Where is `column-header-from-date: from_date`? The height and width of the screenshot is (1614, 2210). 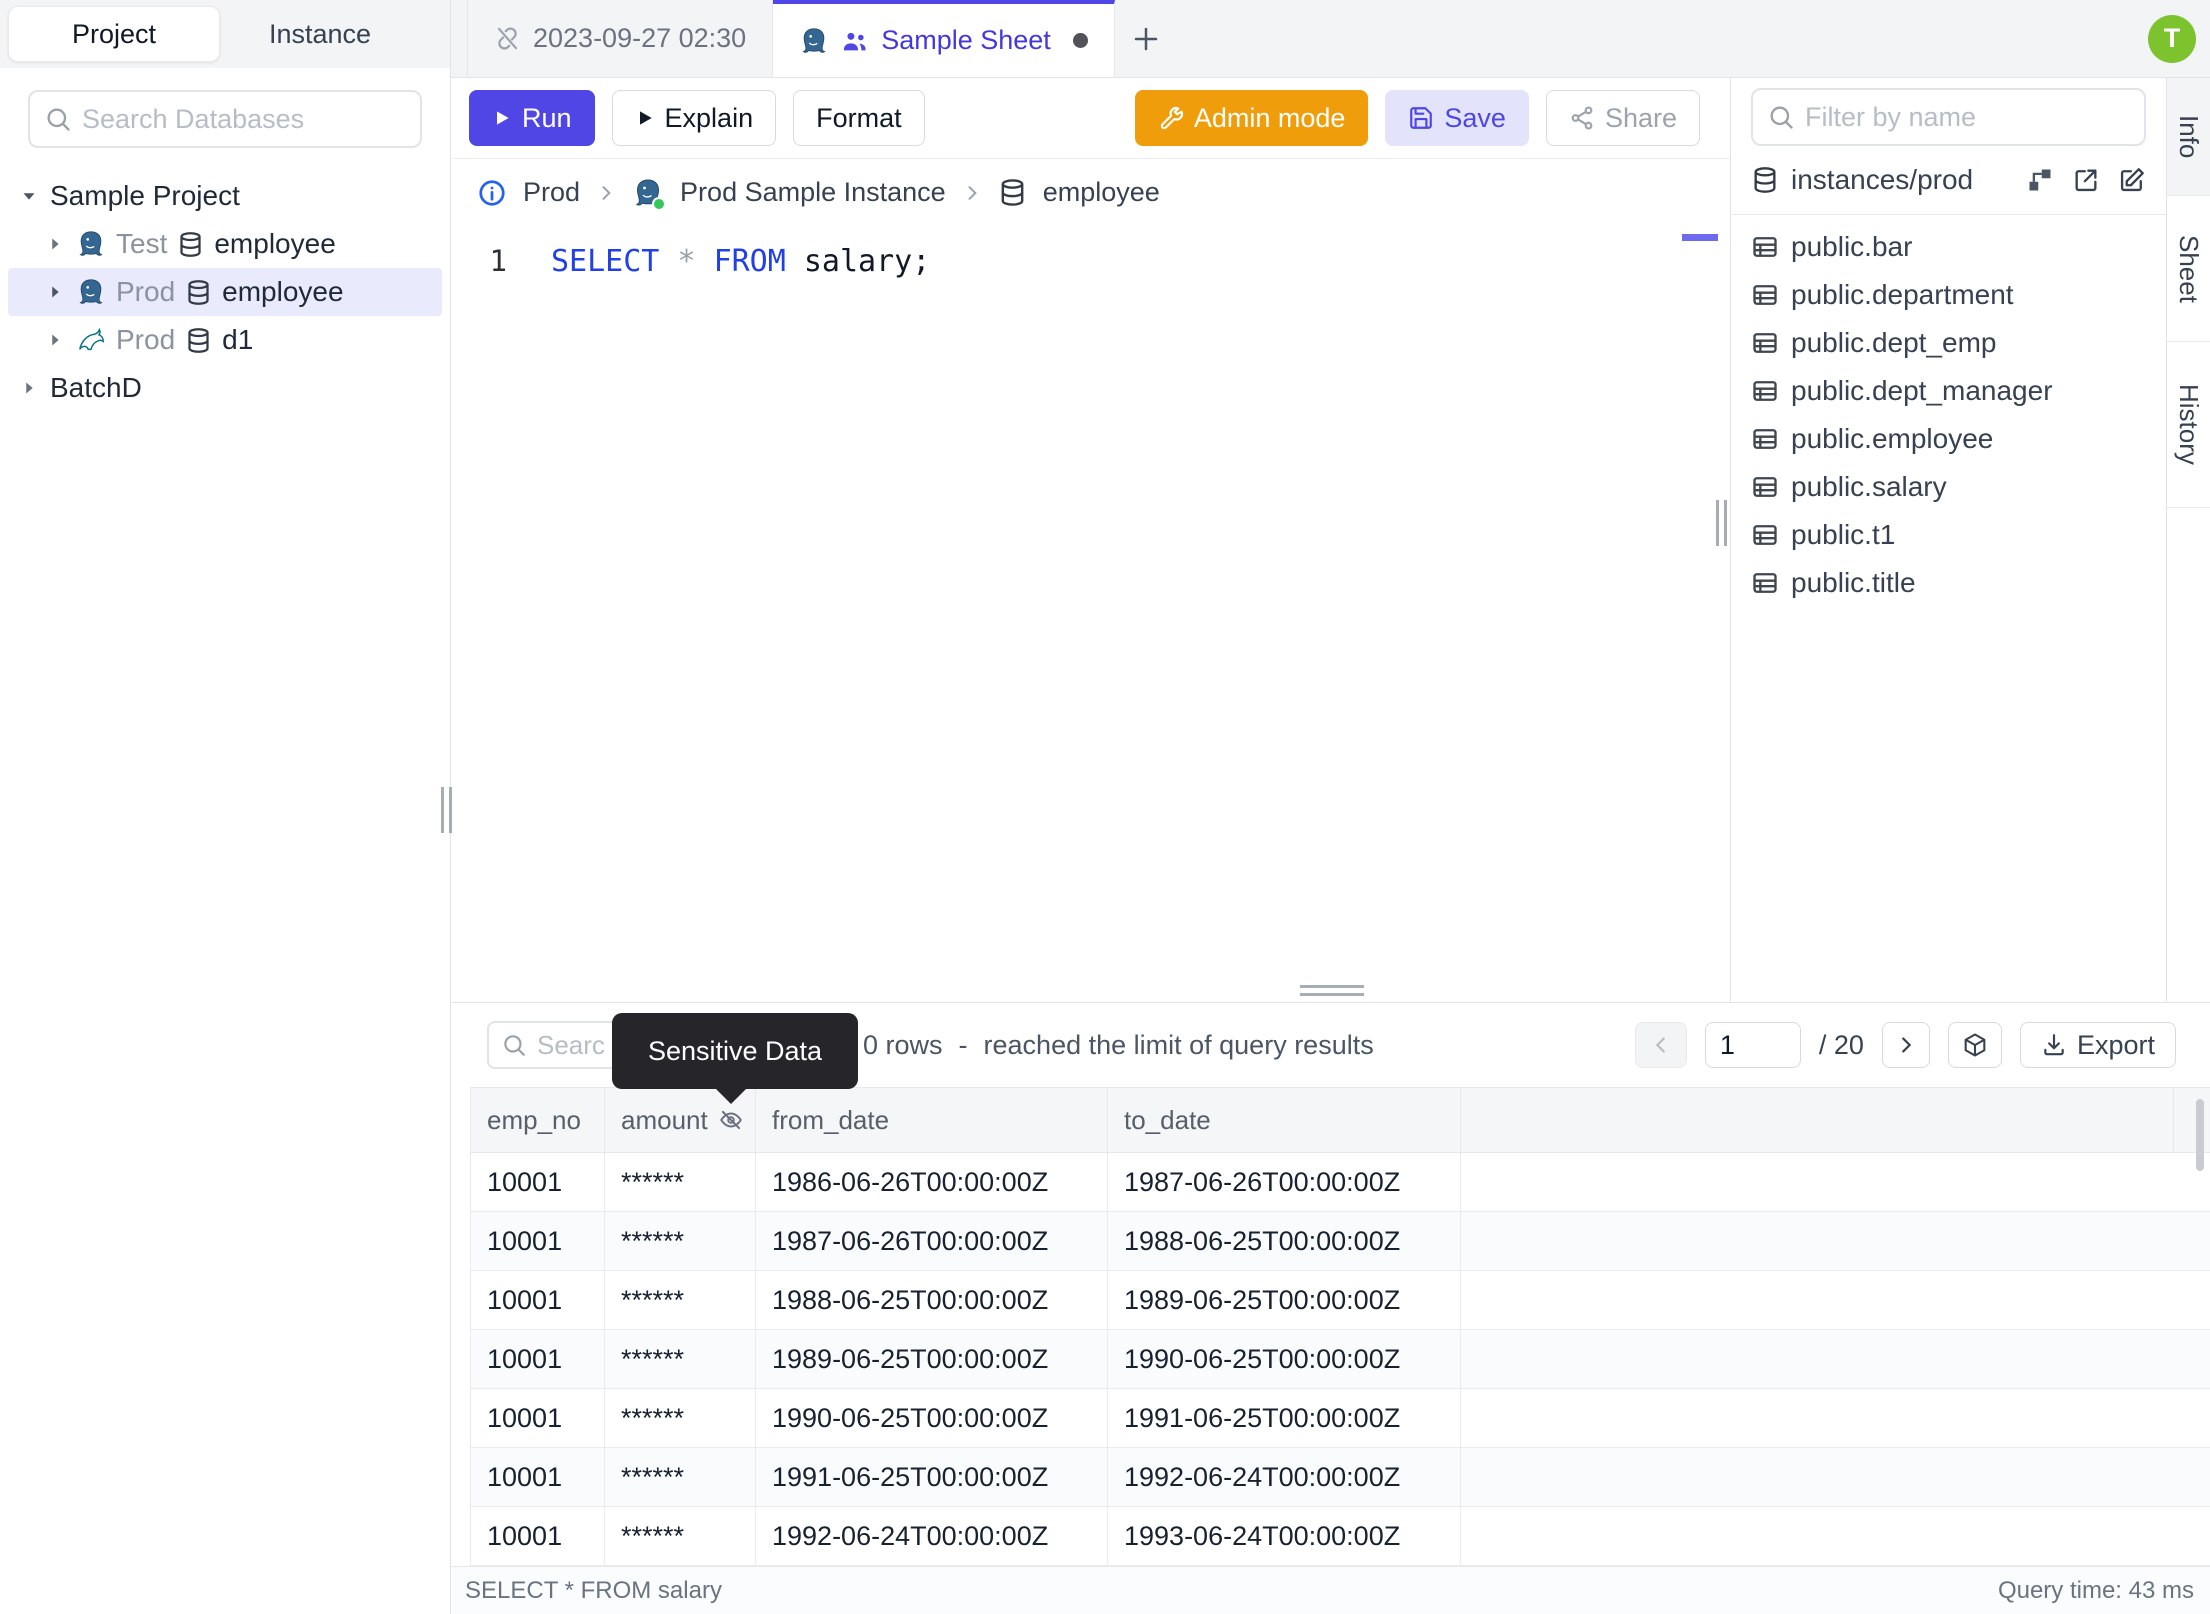 column-header-from-date: from_date is located at coordinates (932, 1120).